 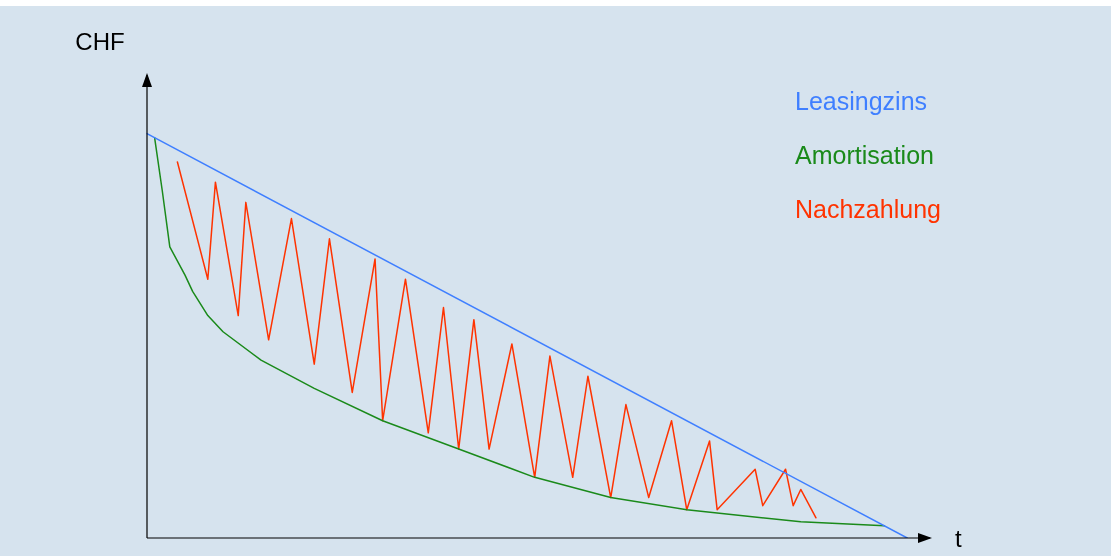 I want to click on text: Amortisation, so click(x=864, y=154).